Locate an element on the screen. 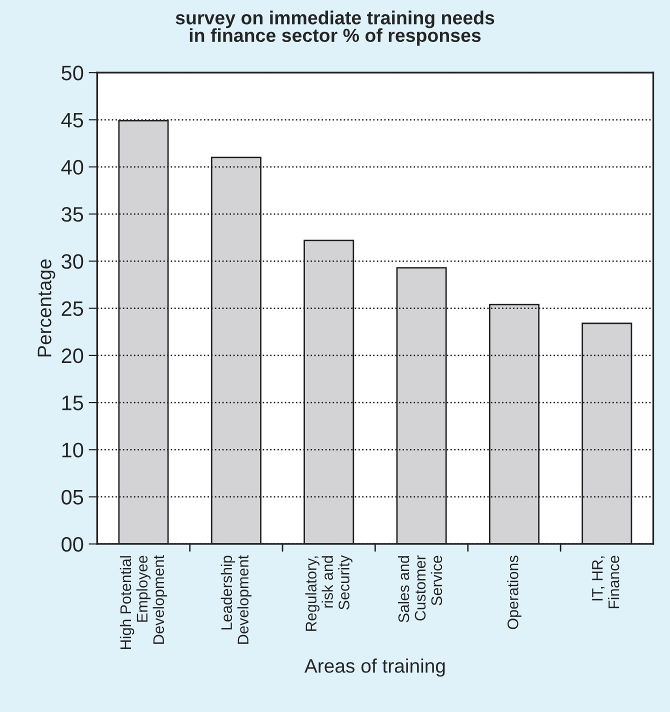 The image size is (670, 712). y-tick-label: 45 is located at coordinates (72, 120).